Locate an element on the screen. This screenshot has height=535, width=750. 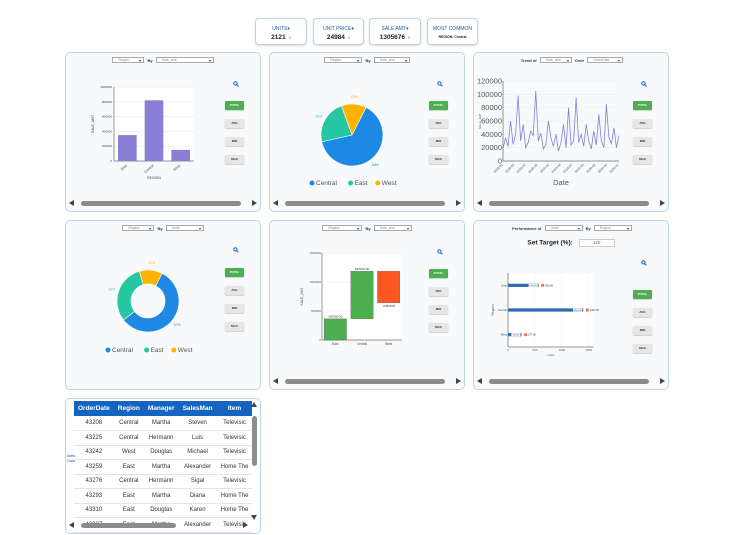
column-header: Item is located at coordinates (234, 408).